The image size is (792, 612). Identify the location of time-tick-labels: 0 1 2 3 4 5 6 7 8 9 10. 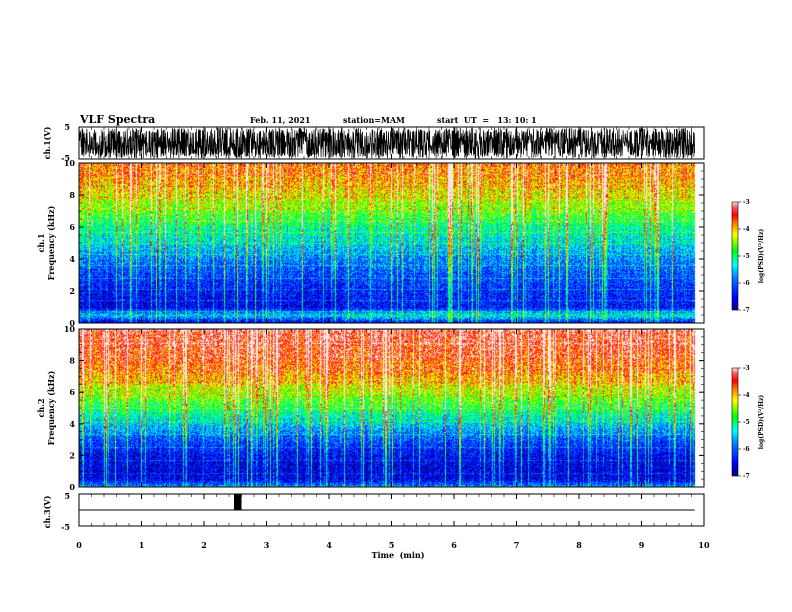
(393, 545).